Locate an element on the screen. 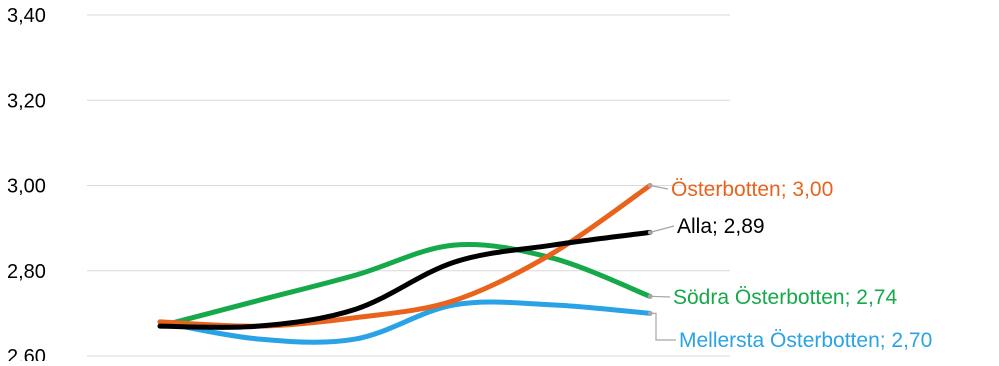 This screenshot has height=366, width=999. series-line-sodra-osterbotten is located at coordinates (405, 285).